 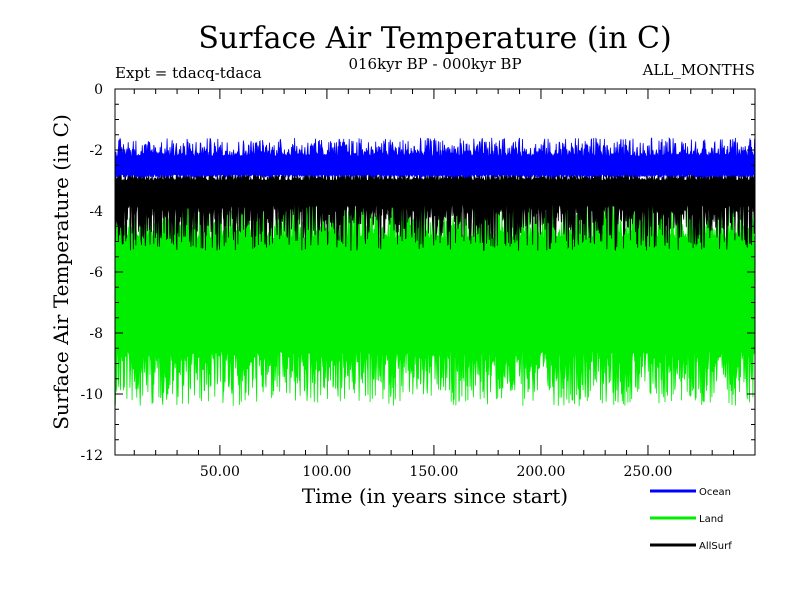 What do you see at coordinates (647, 472) in the screenshot?
I see `x-tick-label: 250.00` at bounding box center [647, 472].